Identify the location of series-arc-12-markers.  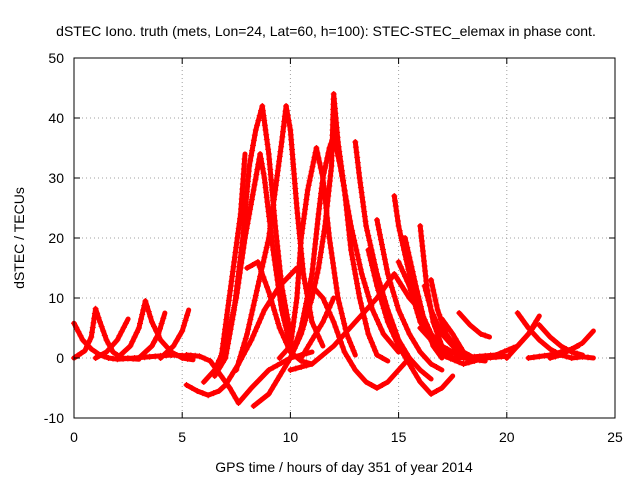
(277, 312).